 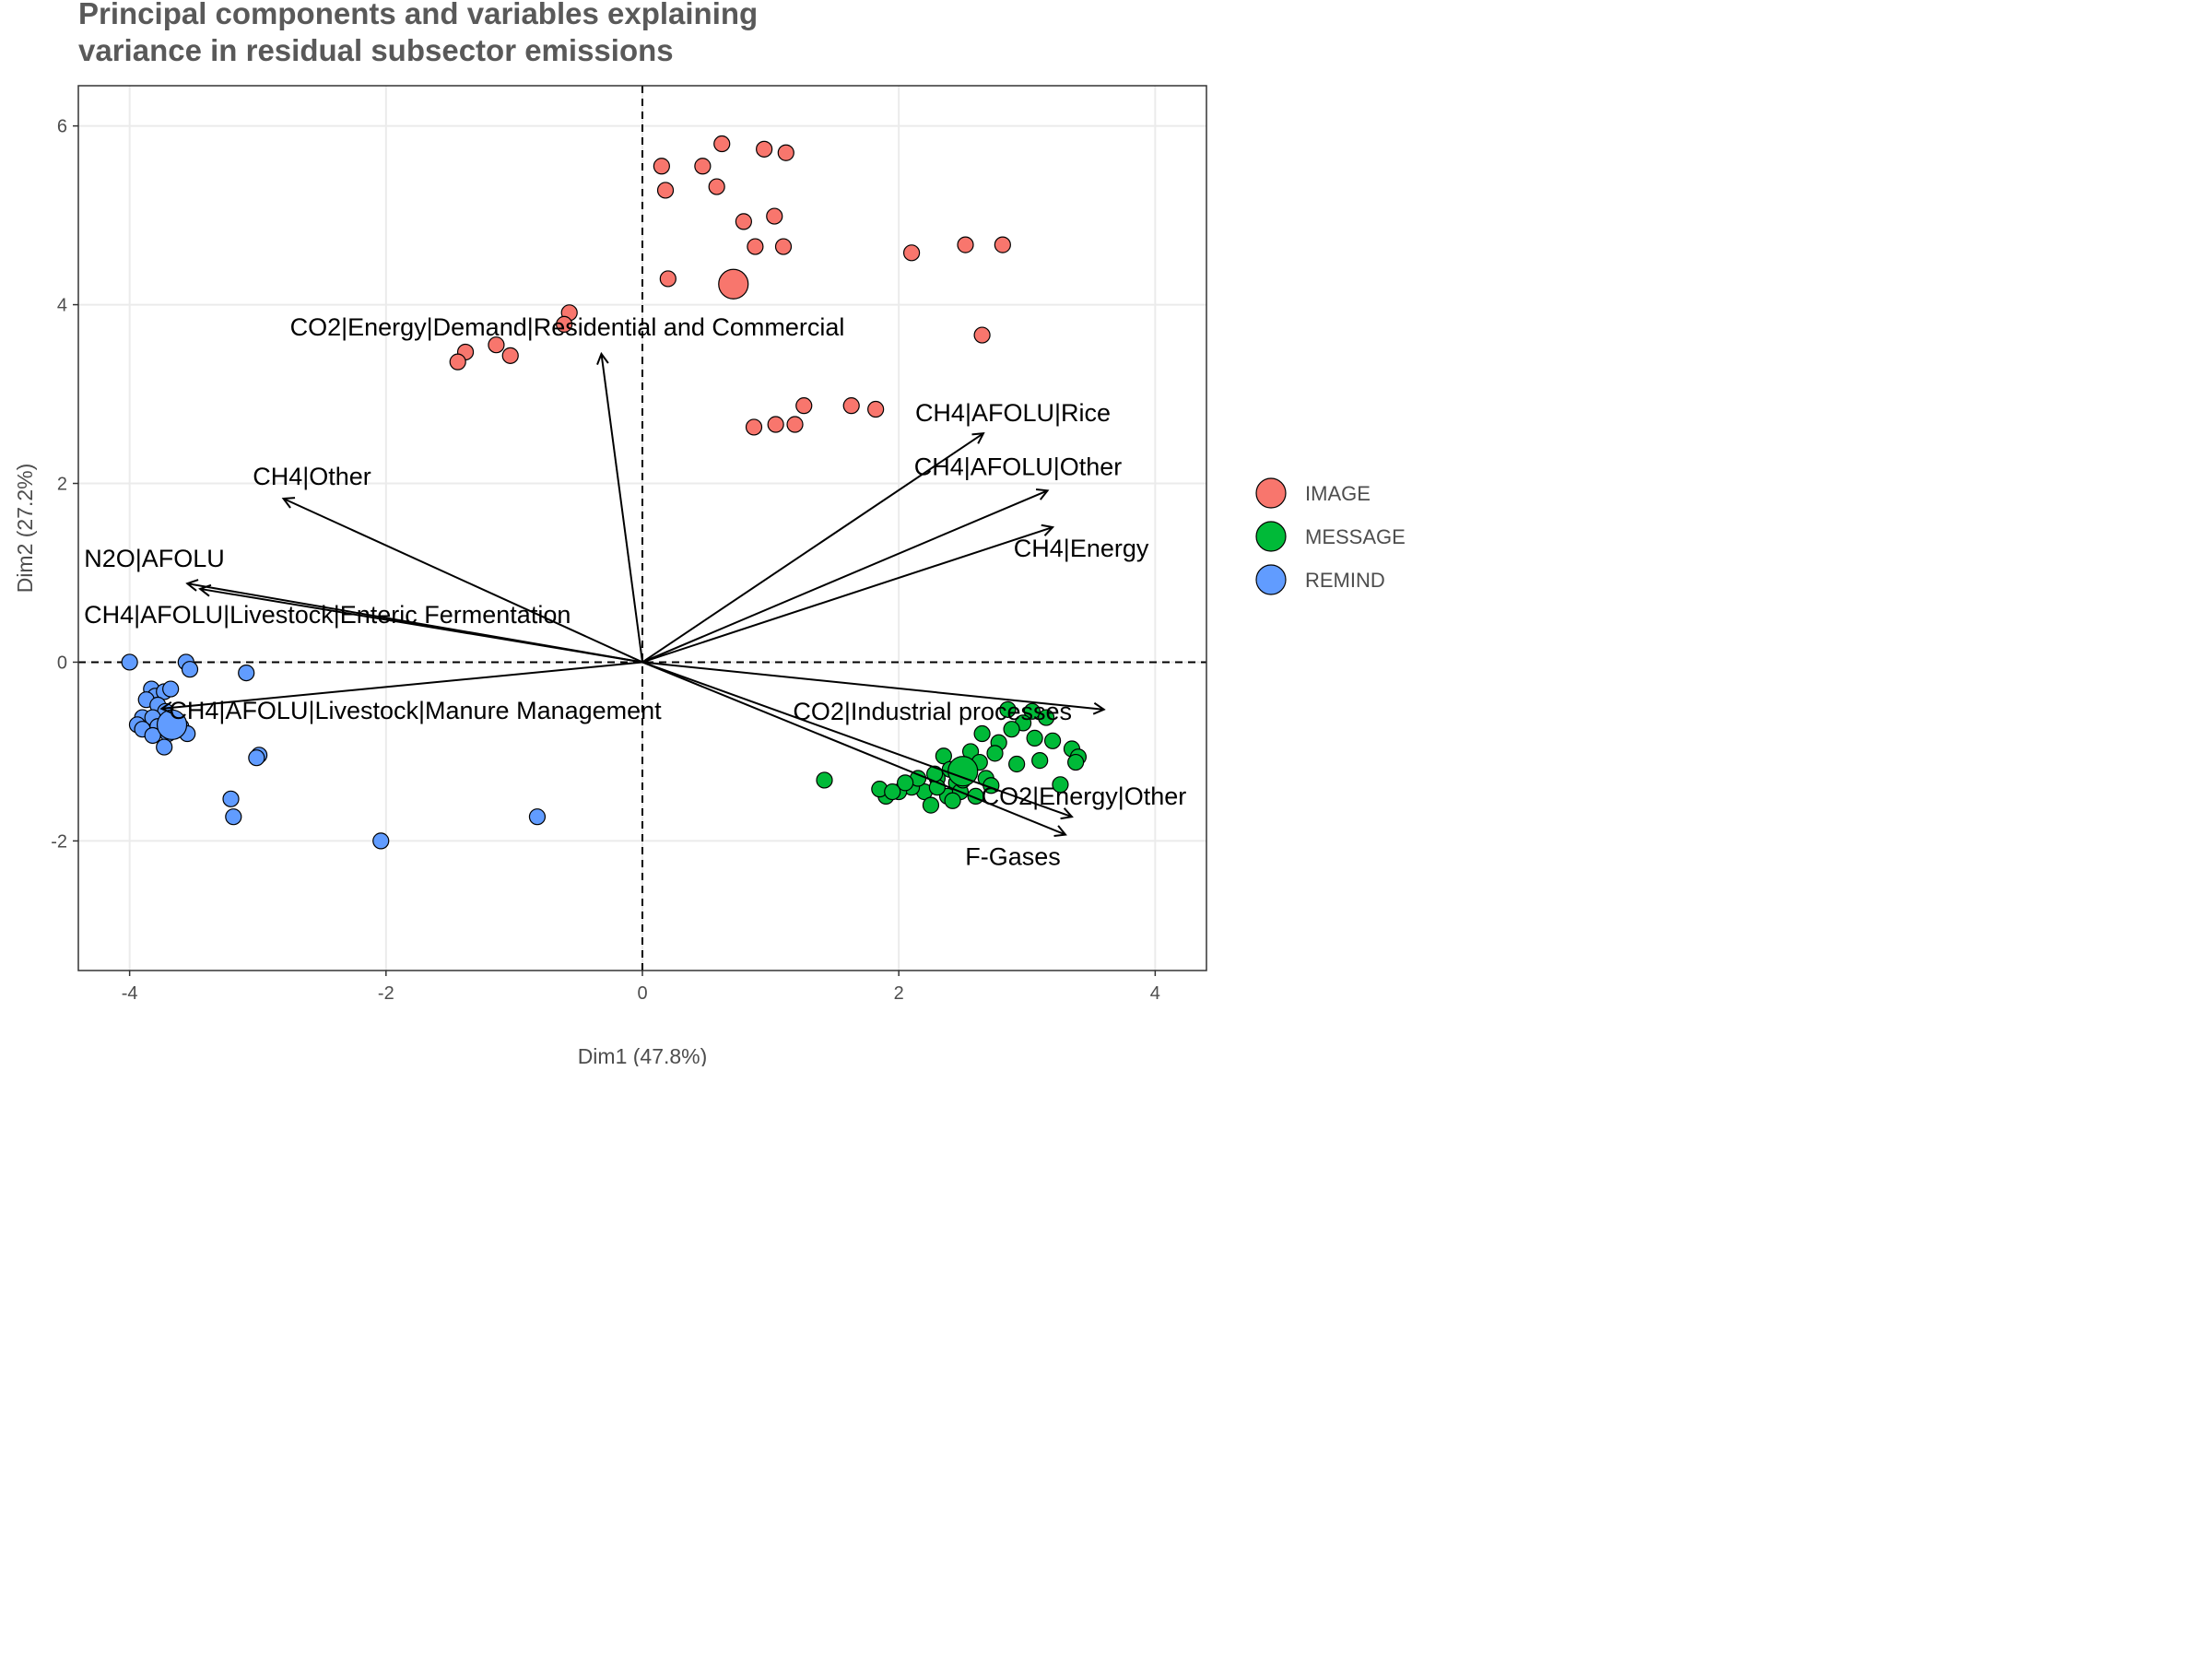 What do you see at coordinates (1271, 579) in the screenshot?
I see `legend-key-remind` at bounding box center [1271, 579].